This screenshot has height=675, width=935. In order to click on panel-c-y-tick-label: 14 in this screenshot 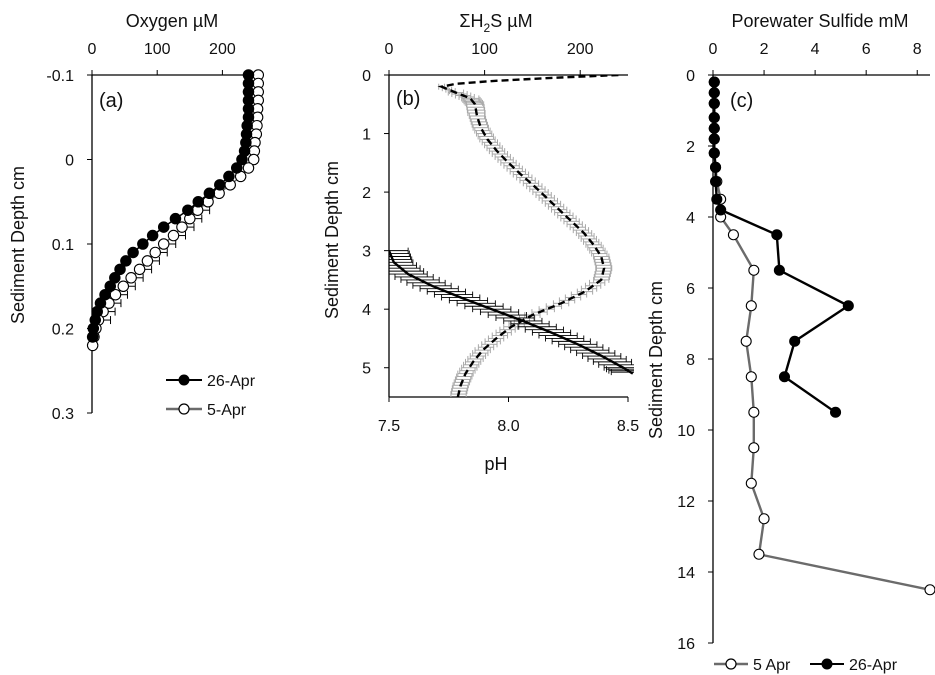, I will do `click(686, 573)`.